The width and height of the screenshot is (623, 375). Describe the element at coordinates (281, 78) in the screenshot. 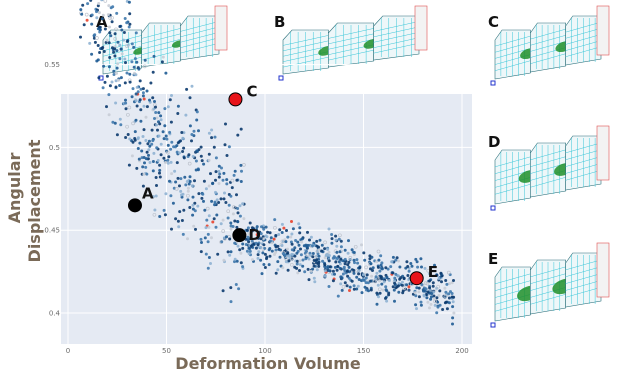

I see `anchor-marker` at that location.